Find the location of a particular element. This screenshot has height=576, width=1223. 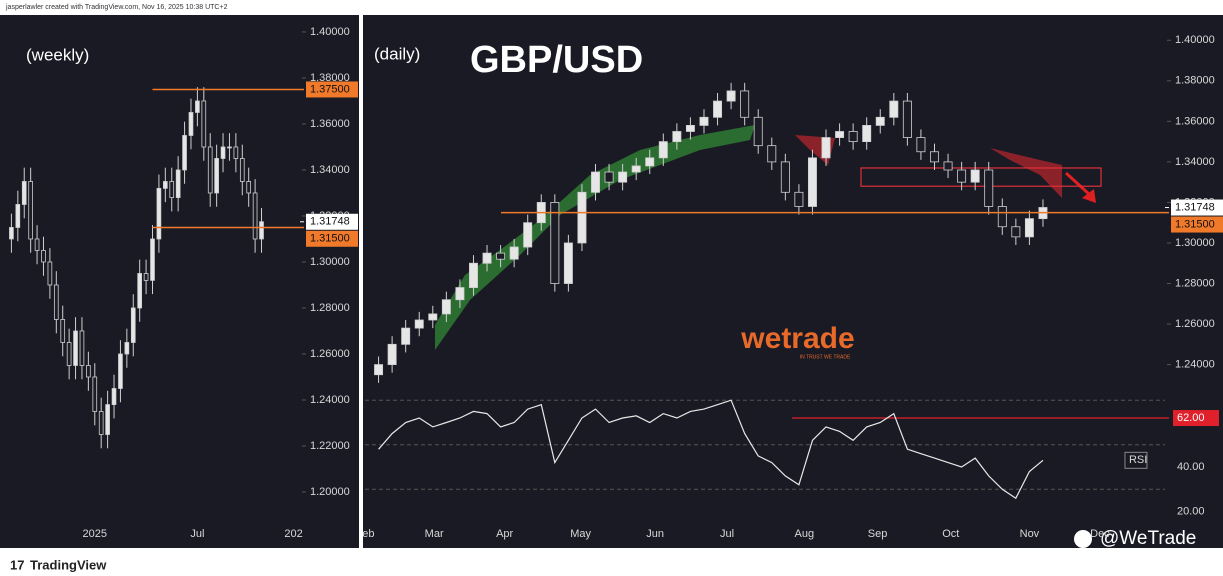

arrow is located at coordinates (1078, 184).